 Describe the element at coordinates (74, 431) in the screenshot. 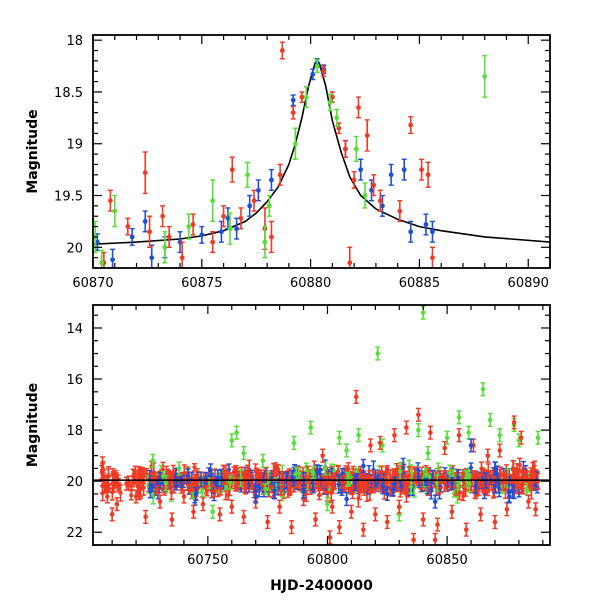

I see `y-tick-label: 18` at that location.